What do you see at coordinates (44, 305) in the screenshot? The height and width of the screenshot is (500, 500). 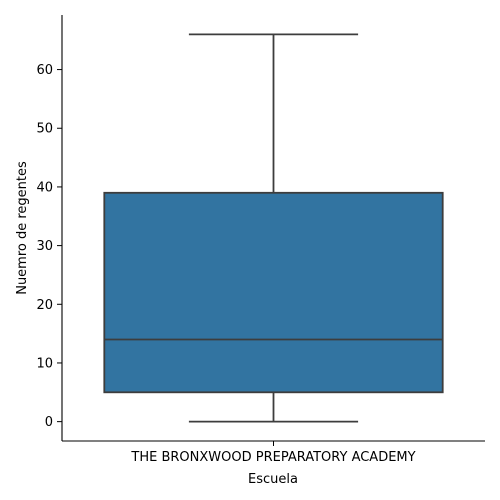 I see `y-tick-label: 20` at bounding box center [44, 305].